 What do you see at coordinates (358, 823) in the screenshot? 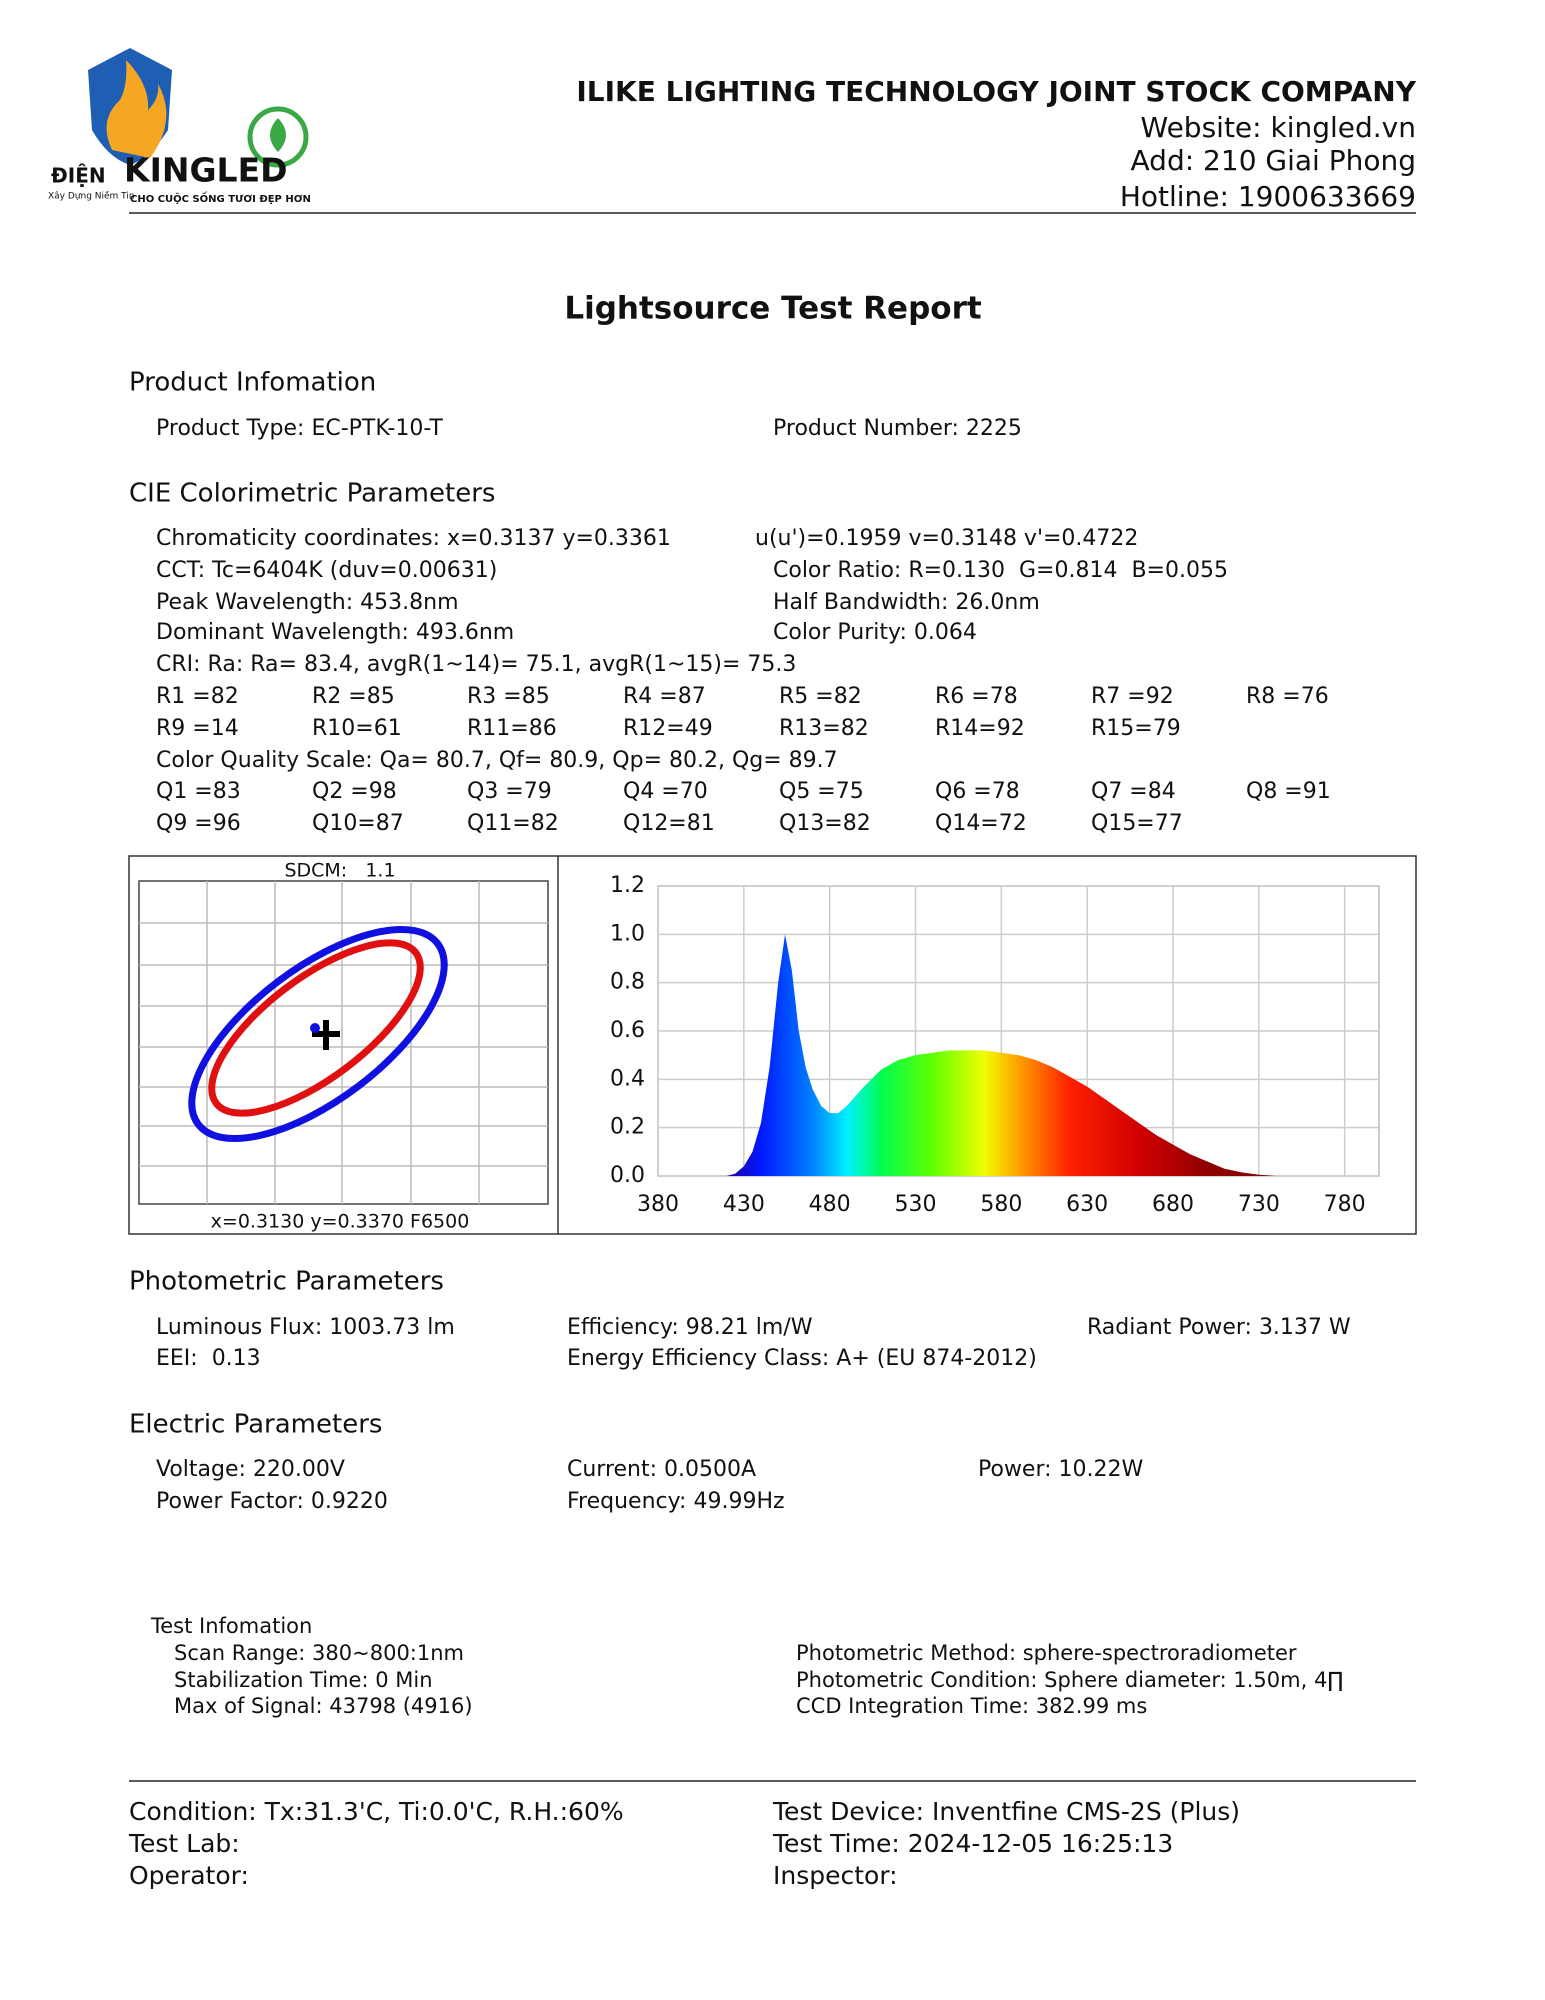
I see `cqs-value: Q10=87` at bounding box center [358, 823].